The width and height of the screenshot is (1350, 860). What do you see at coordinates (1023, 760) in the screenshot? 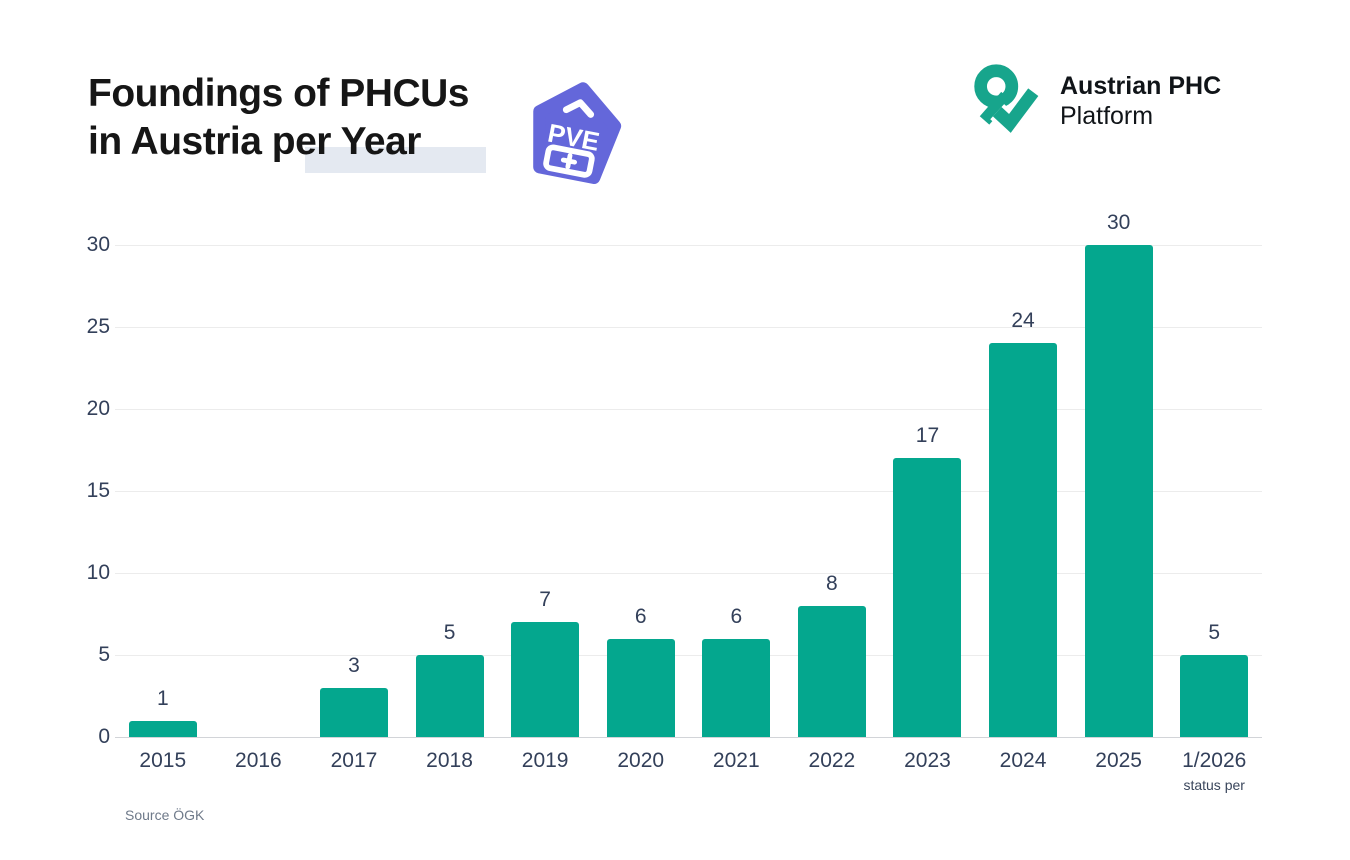
I see `x-axis-label-2024: 2024` at bounding box center [1023, 760].